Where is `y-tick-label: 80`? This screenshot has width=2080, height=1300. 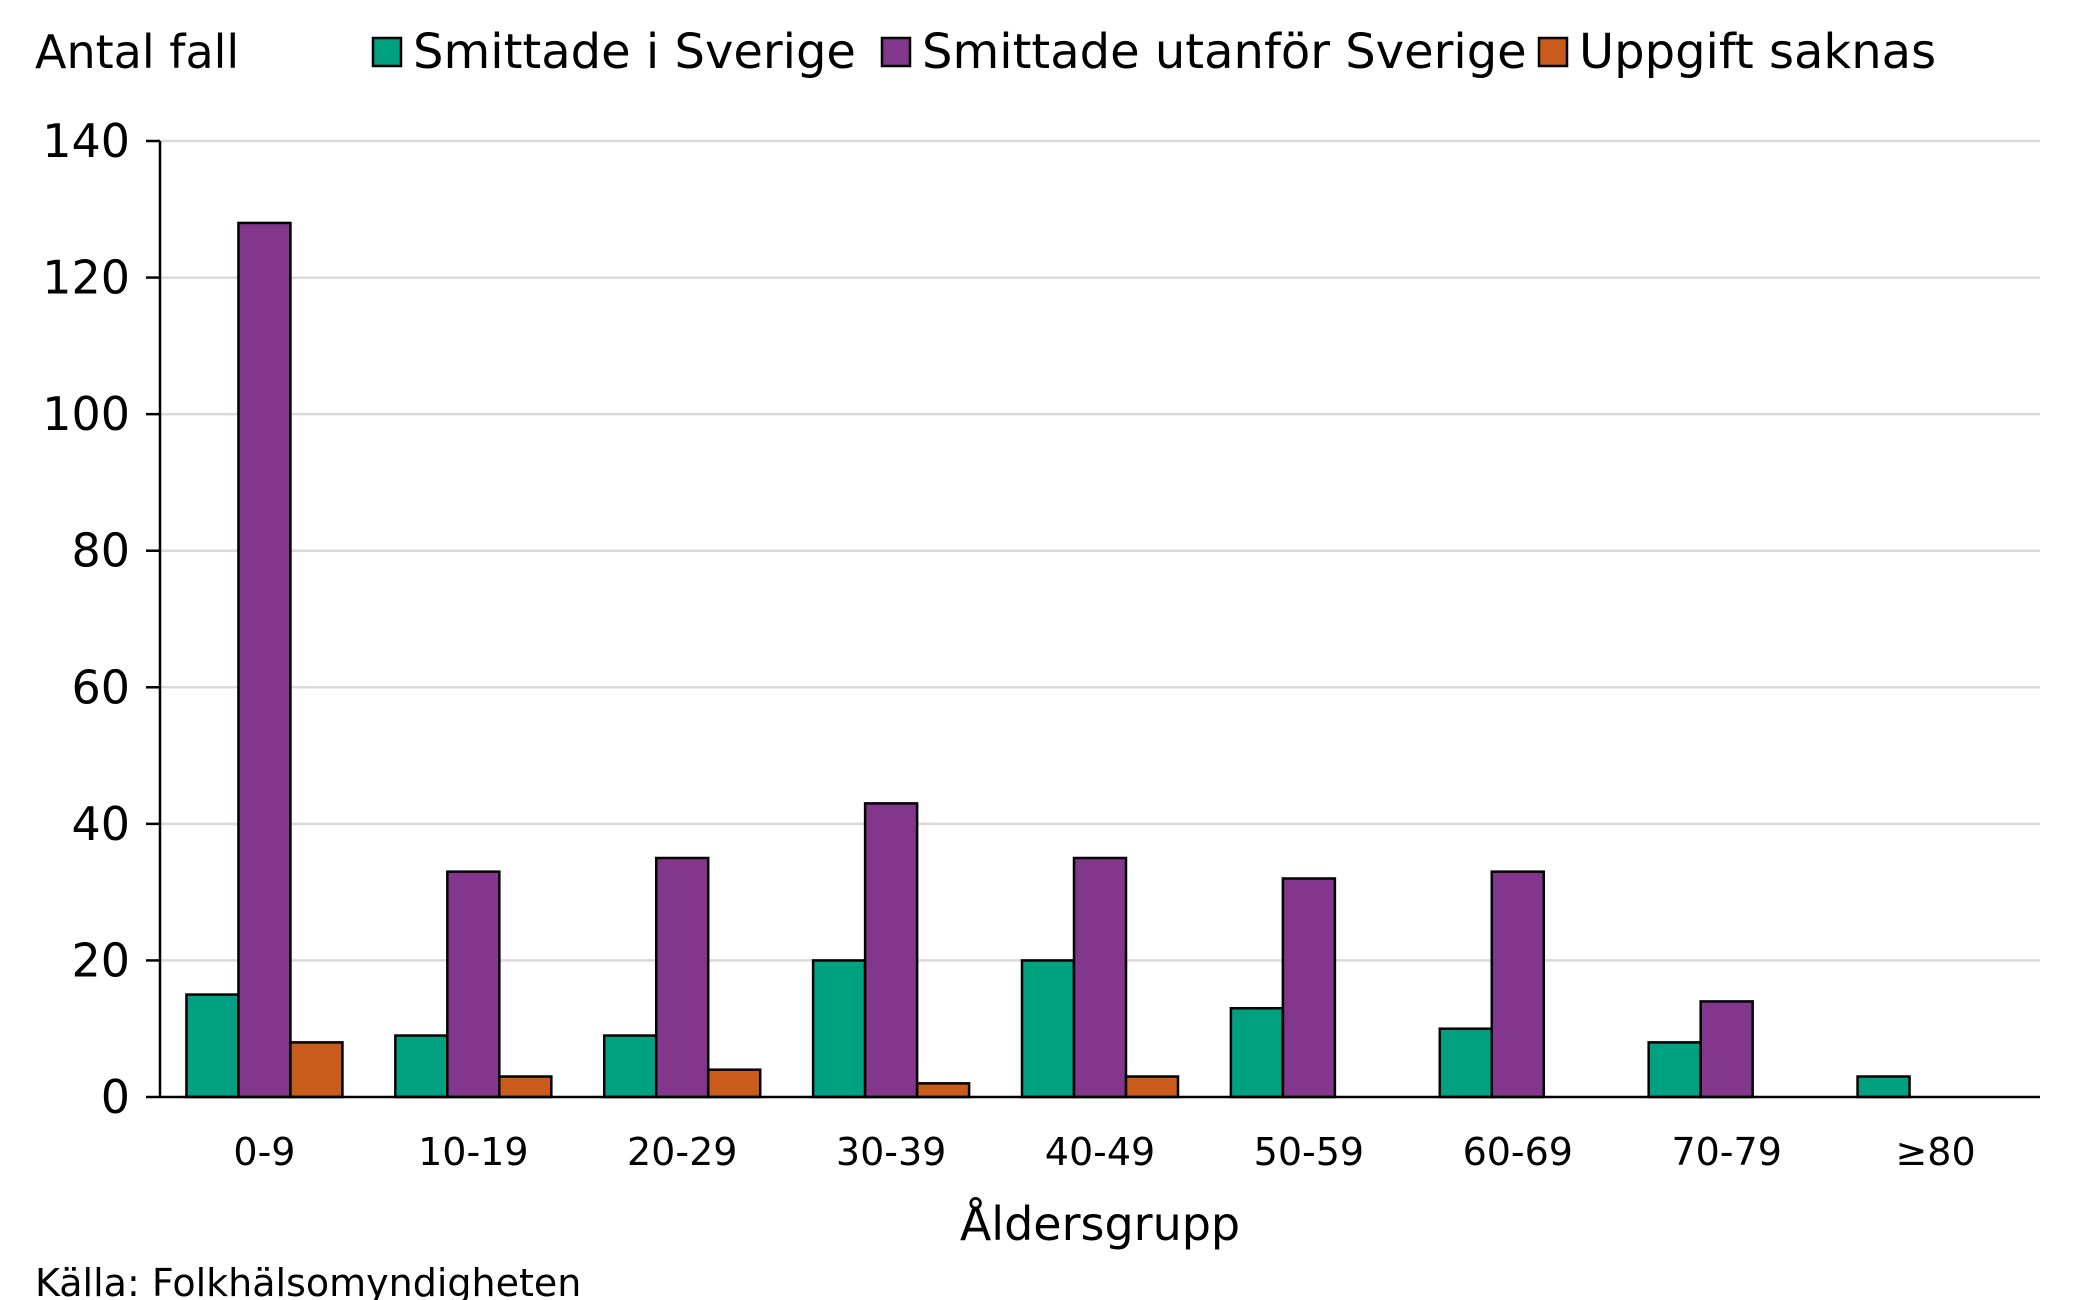
y-tick-label: 80 is located at coordinates (100, 551).